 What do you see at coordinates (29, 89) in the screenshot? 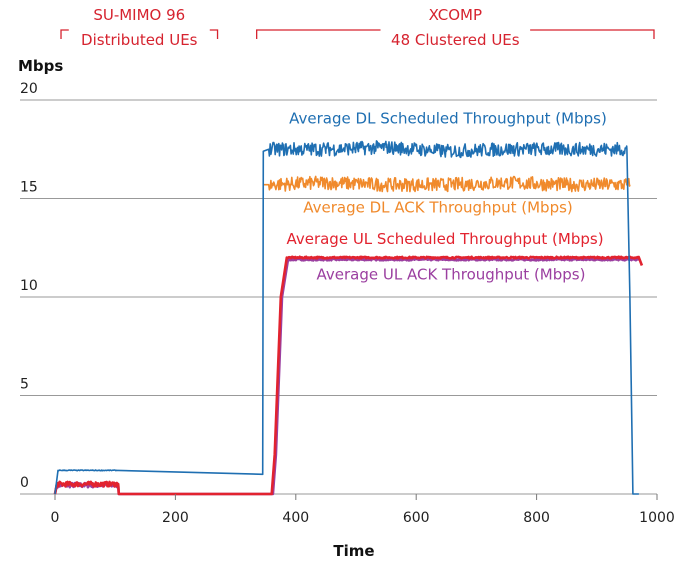
I see `y-tick-label: 20` at bounding box center [29, 89].